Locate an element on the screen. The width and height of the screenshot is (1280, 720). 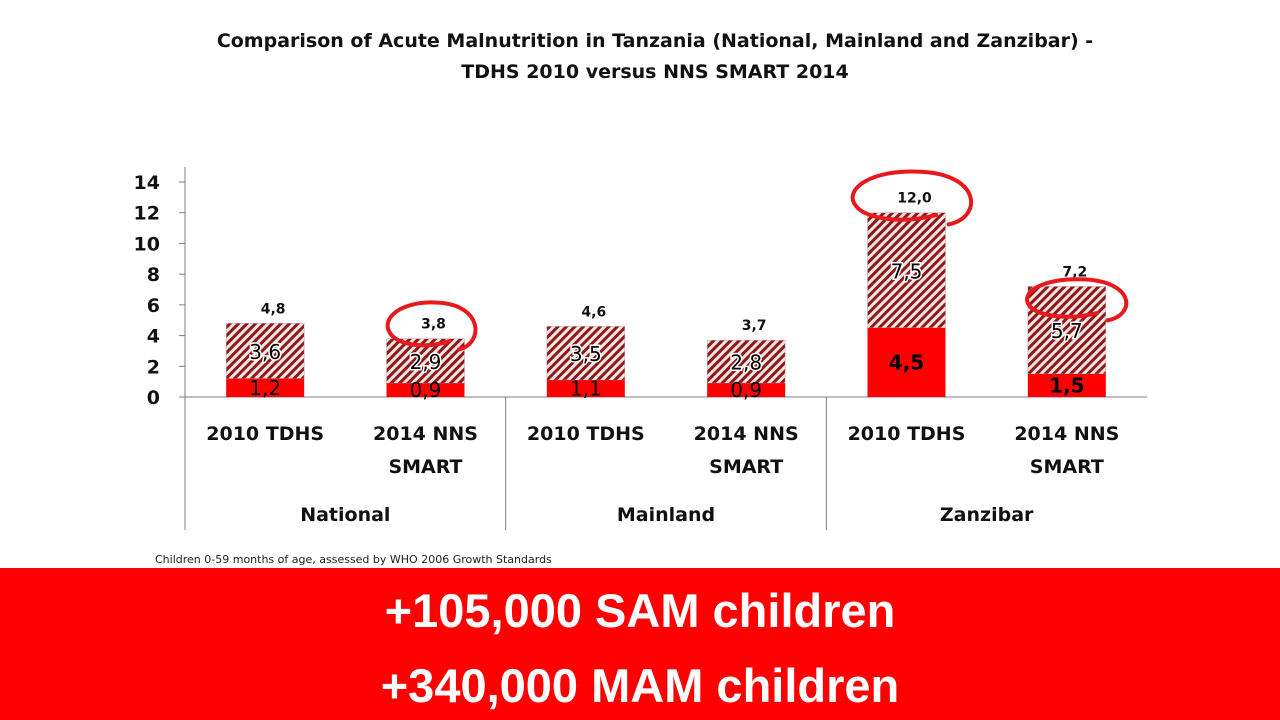
x-group-label: Mainland is located at coordinates (666, 515).